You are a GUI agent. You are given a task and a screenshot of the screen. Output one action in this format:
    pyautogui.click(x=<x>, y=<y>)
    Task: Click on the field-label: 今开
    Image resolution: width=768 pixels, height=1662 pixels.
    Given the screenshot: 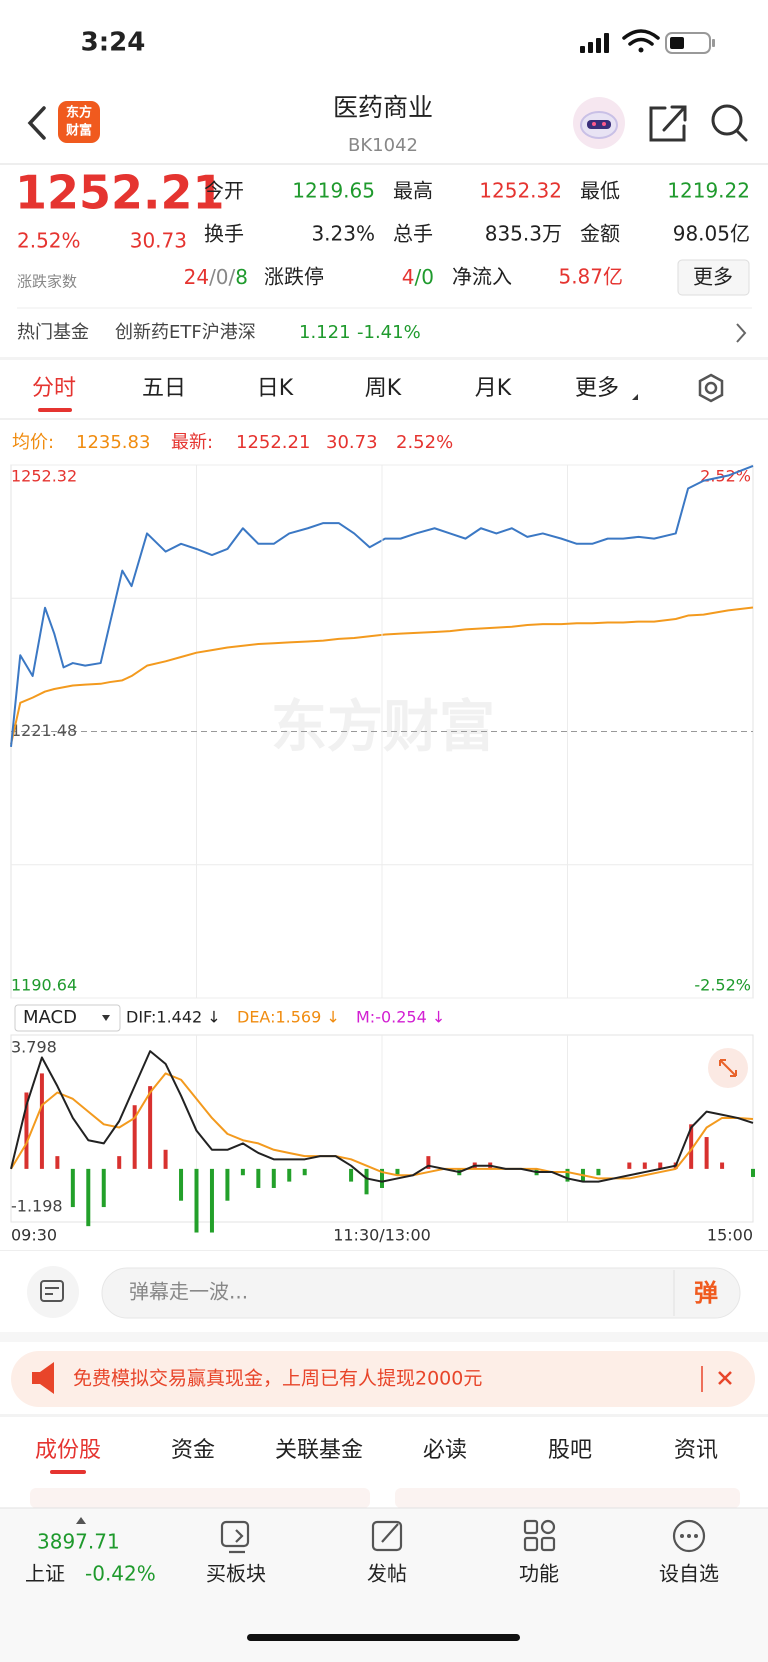 What is the action you would take?
    pyautogui.click(x=224, y=191)
    